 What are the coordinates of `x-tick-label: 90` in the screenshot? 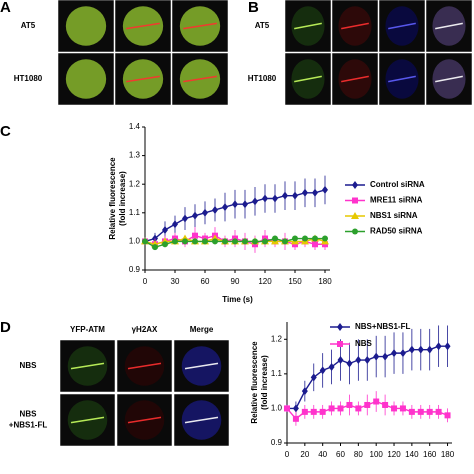 It's located at (235, 281).